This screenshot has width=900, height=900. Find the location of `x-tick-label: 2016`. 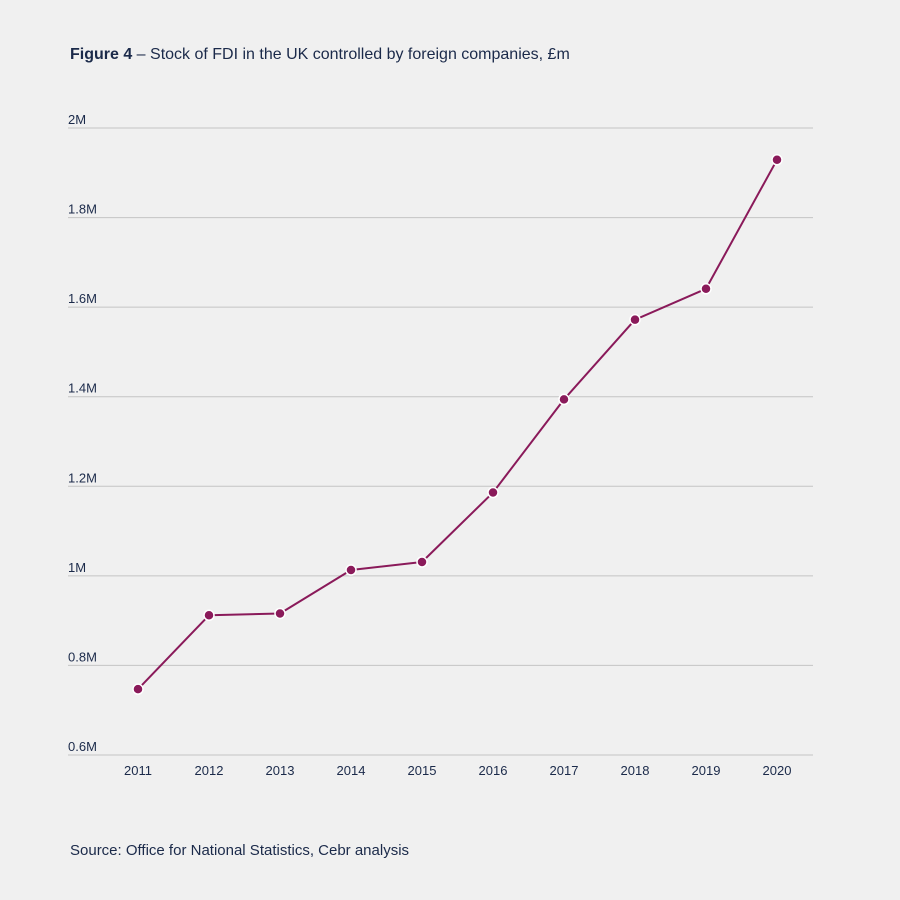

x-tick-label: 2016 is located at coordinates (493, 770).